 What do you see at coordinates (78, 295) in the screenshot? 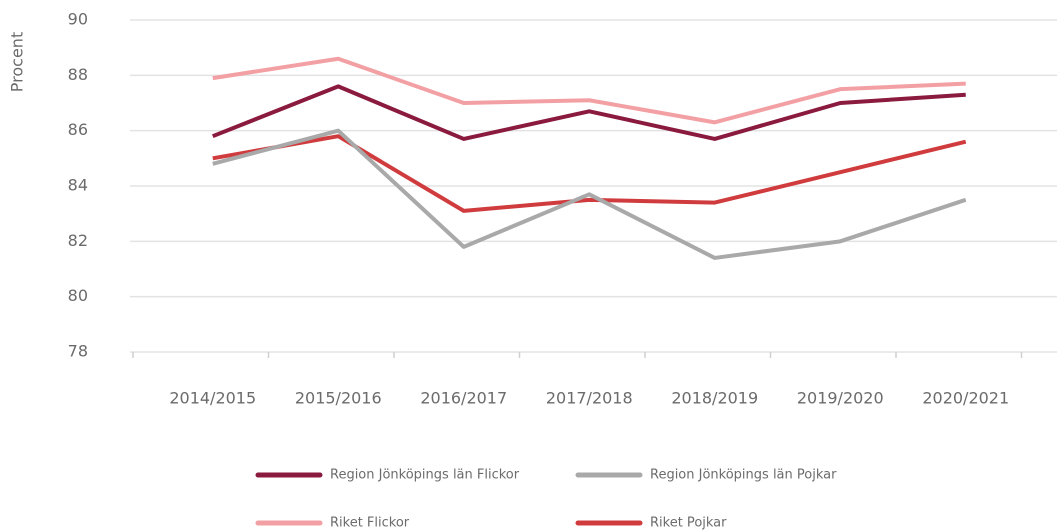
I see `y-tick-label: 80` at bounding box center [78, 295].